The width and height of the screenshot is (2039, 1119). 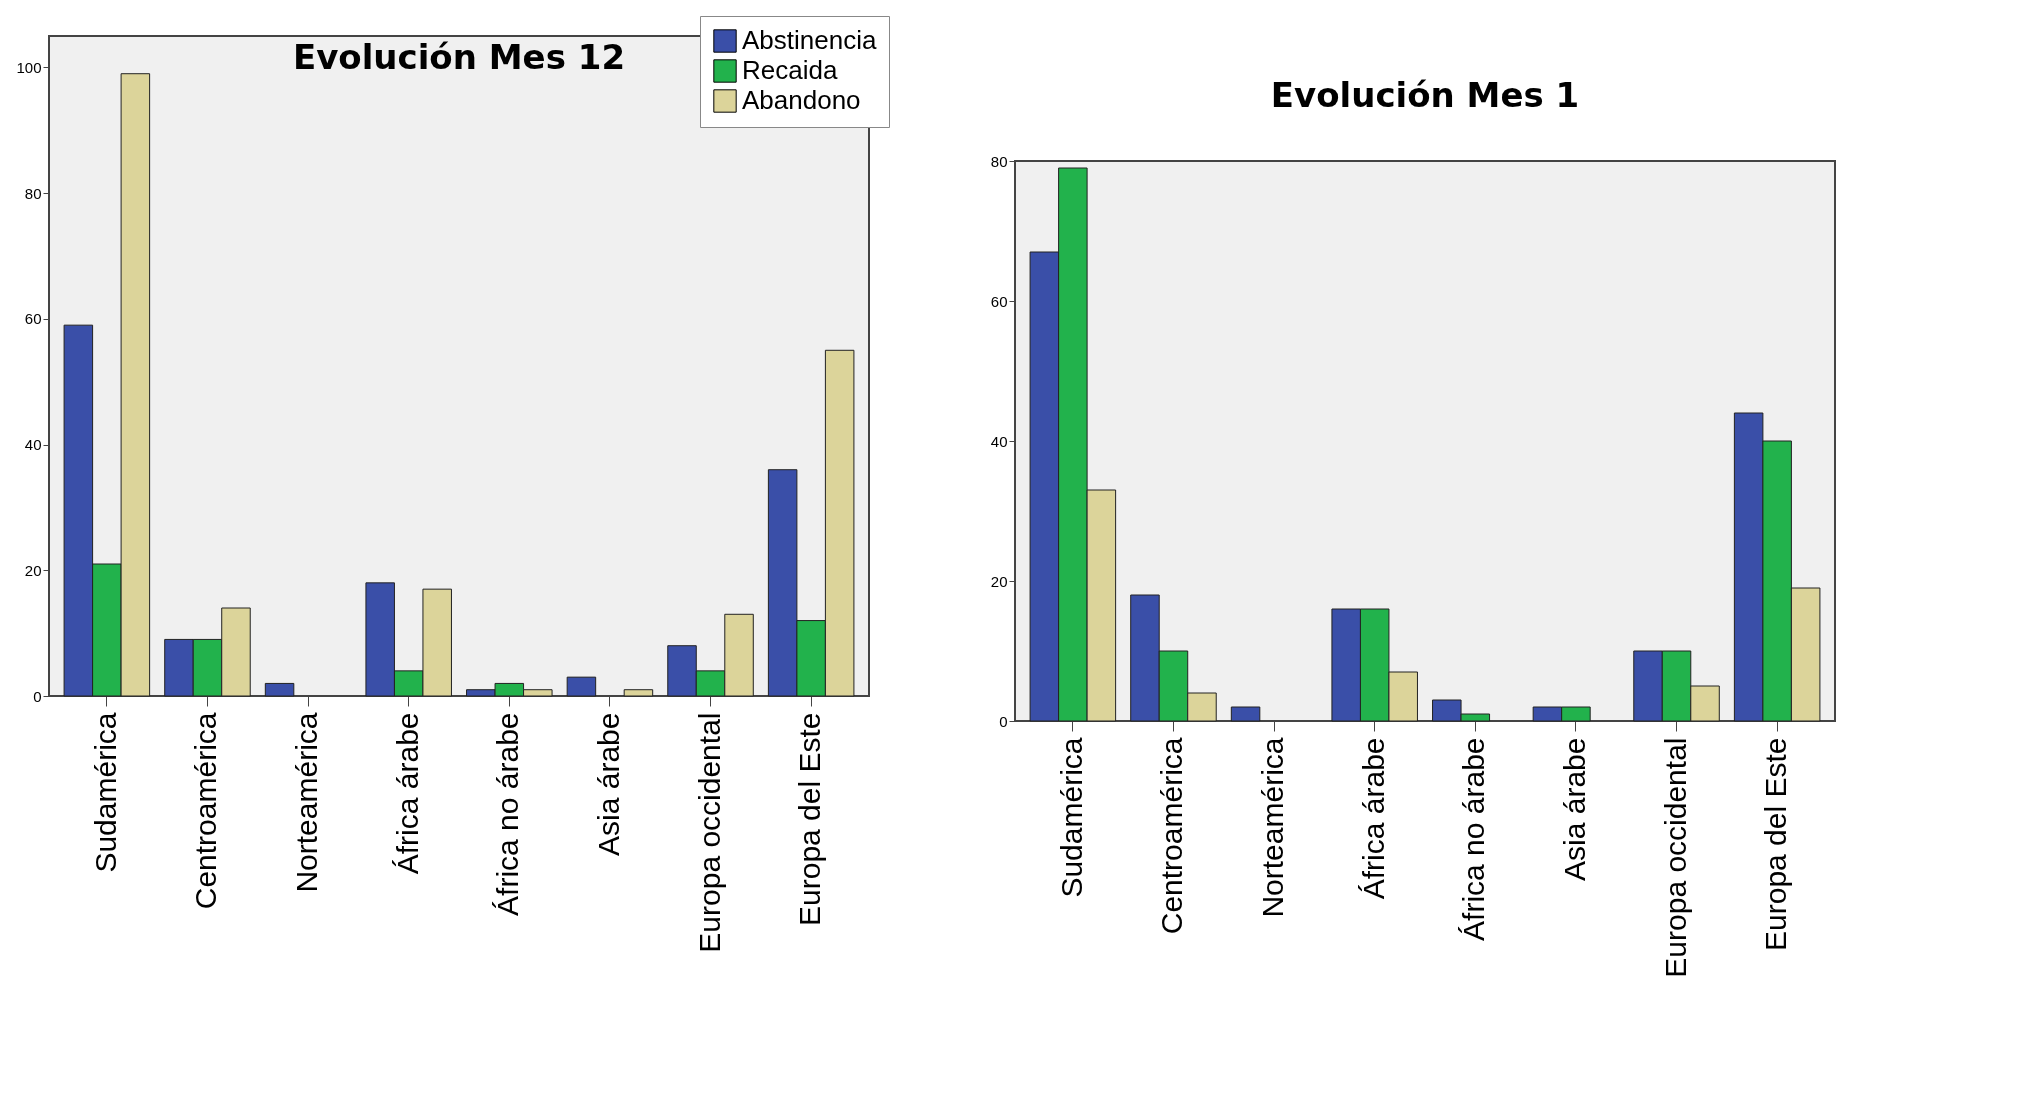 What do you see at coordinates (459, 56) in the screenshot?
I see `chart-title: Evolución Mes 12` at bounding box center [459, 56].